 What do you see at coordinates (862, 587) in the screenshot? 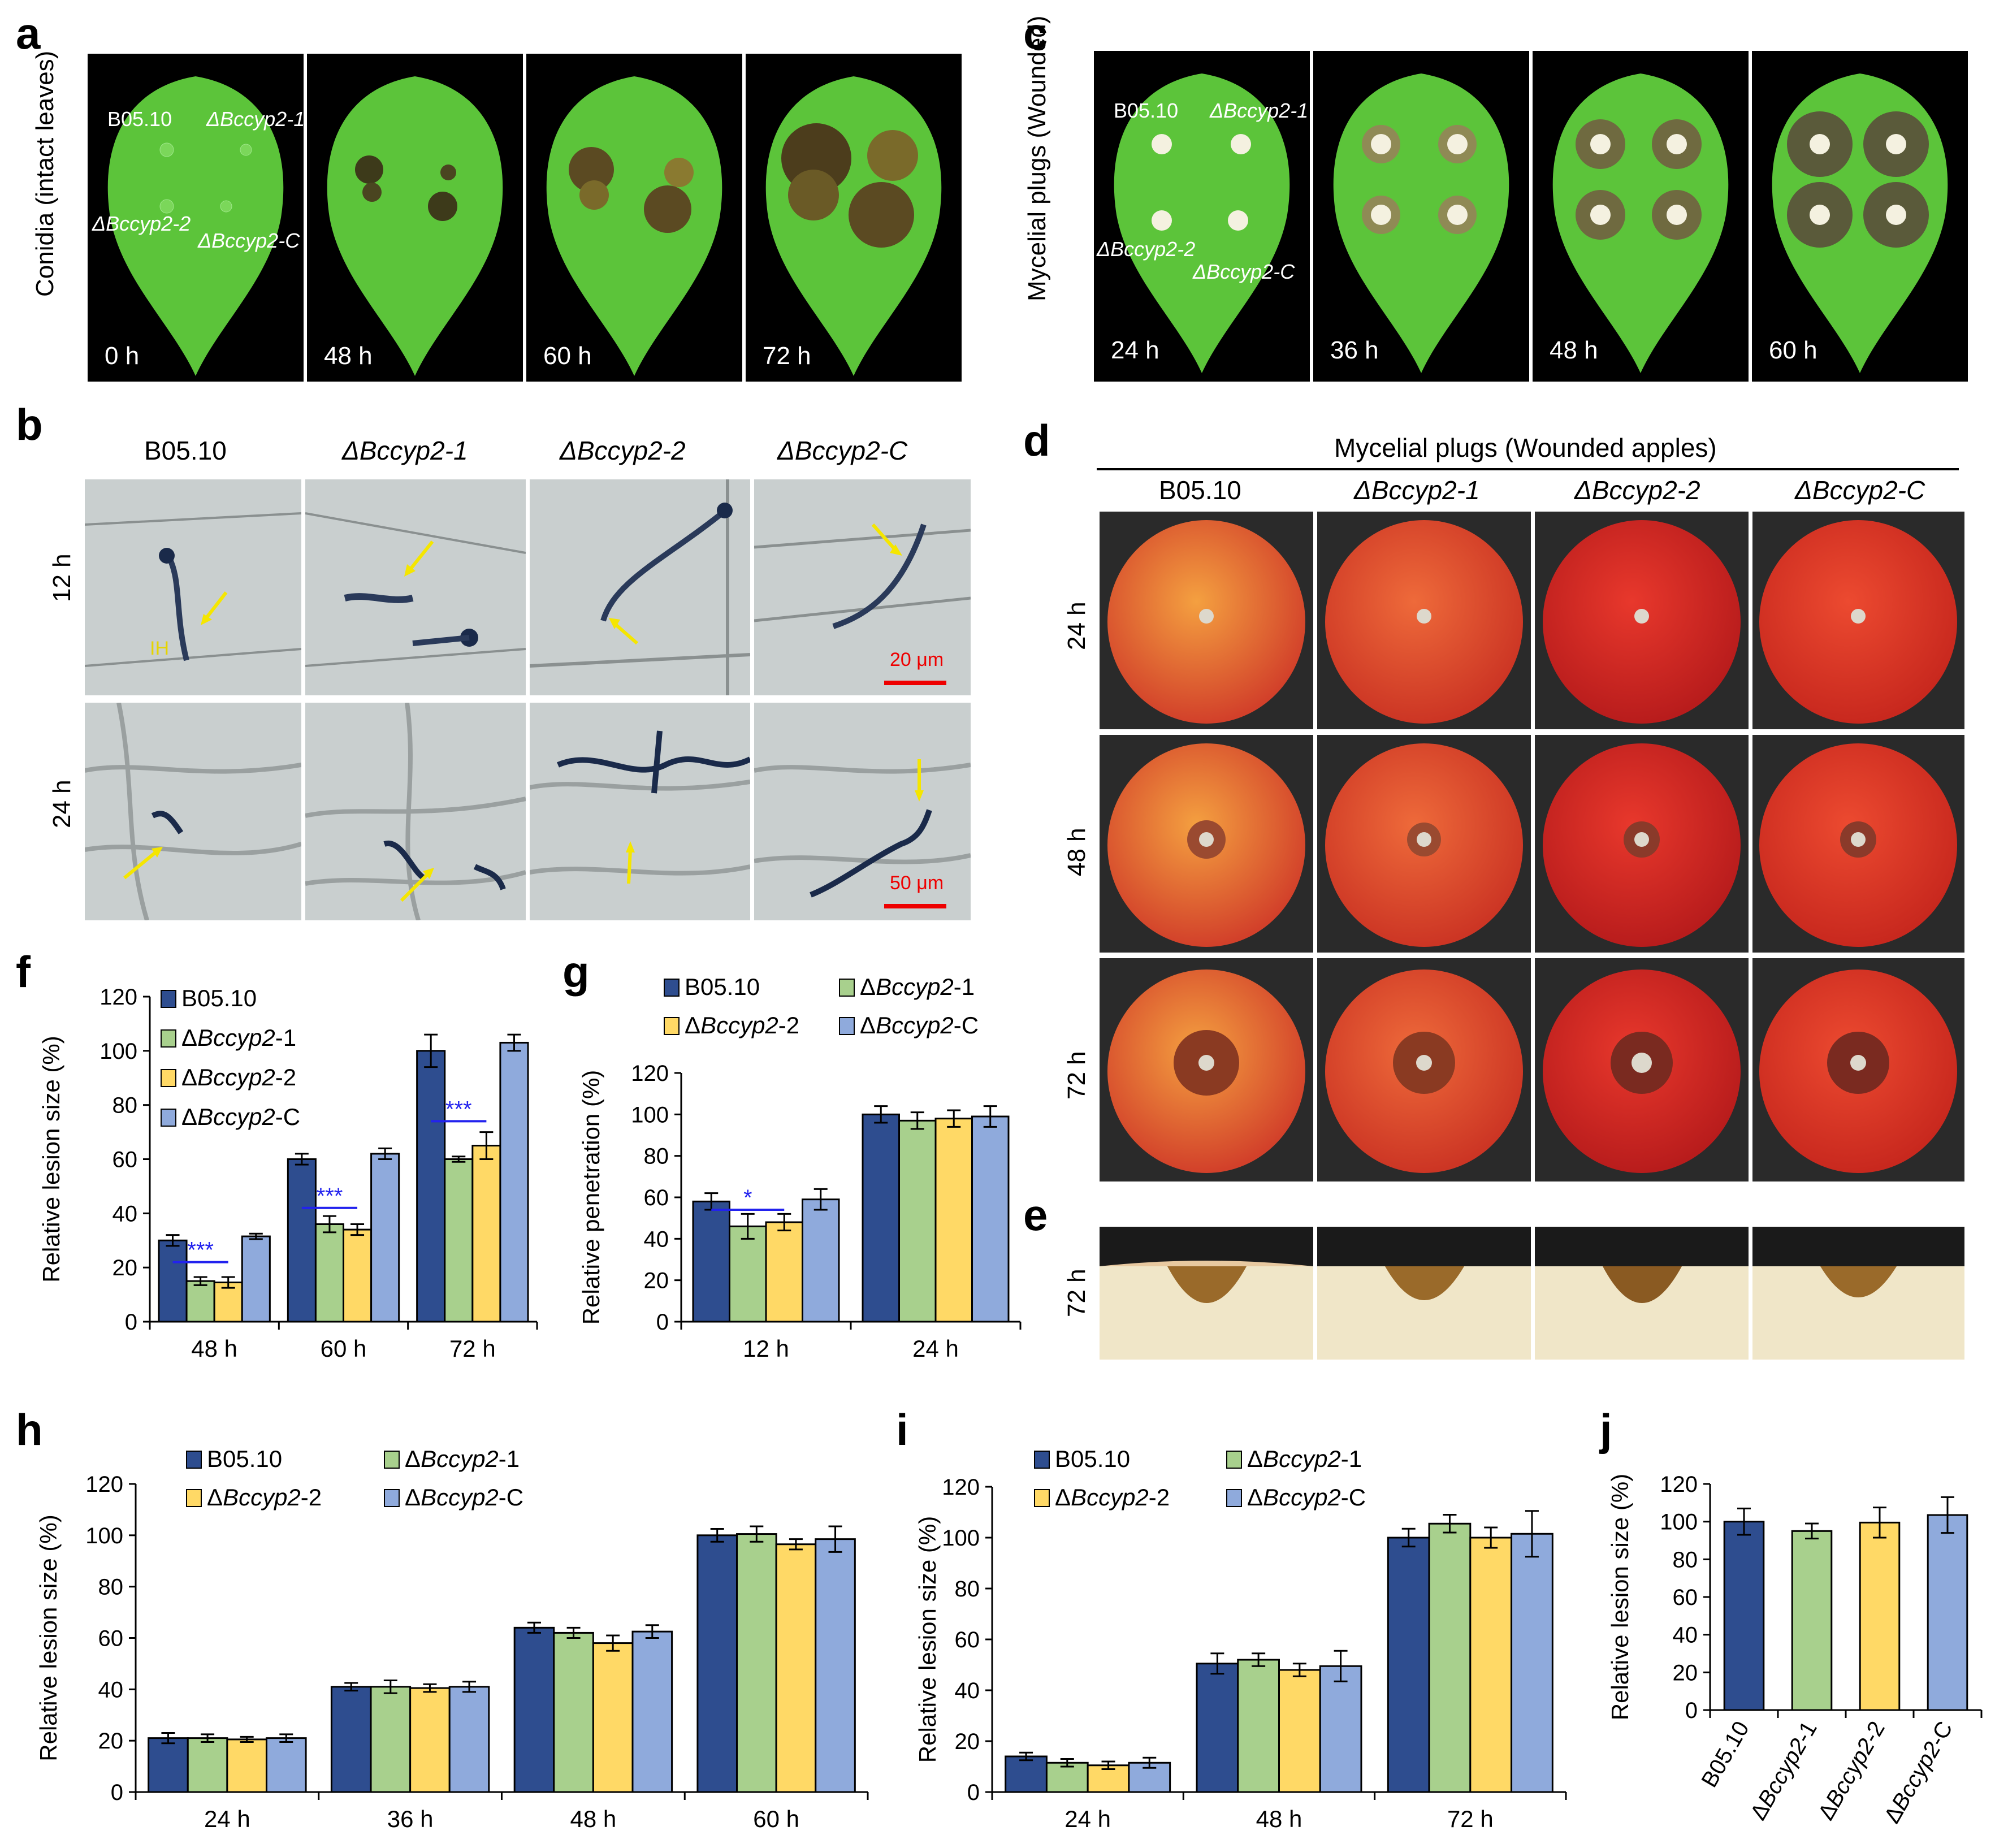
I see `micrograph-12h-comp: 20 μm` at bounding box center [862, 587].